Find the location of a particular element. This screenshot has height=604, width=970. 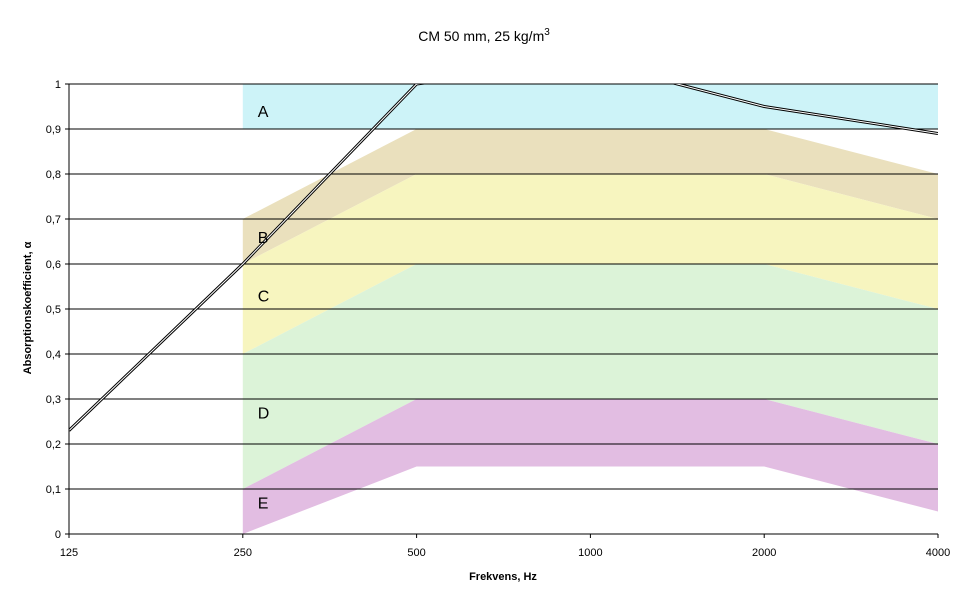

y-tick-label: 0,4 is located at coordinates (53, 355).